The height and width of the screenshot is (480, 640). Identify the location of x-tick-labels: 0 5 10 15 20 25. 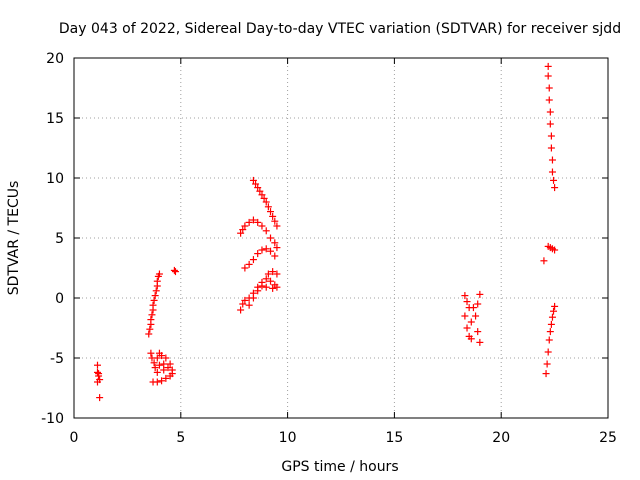
(343, 438).